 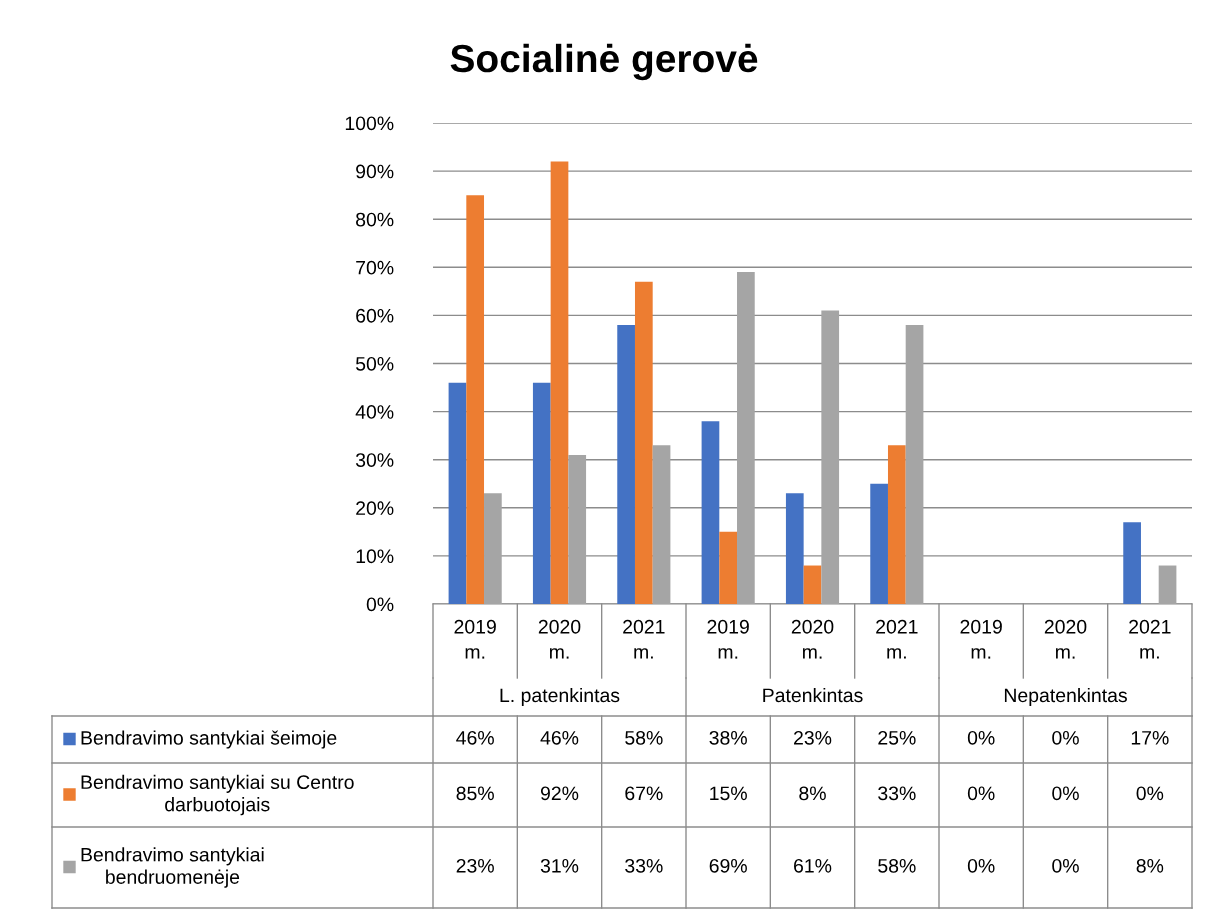 I want to click on y-tick-label: 100%, so click(x=369, y=123).